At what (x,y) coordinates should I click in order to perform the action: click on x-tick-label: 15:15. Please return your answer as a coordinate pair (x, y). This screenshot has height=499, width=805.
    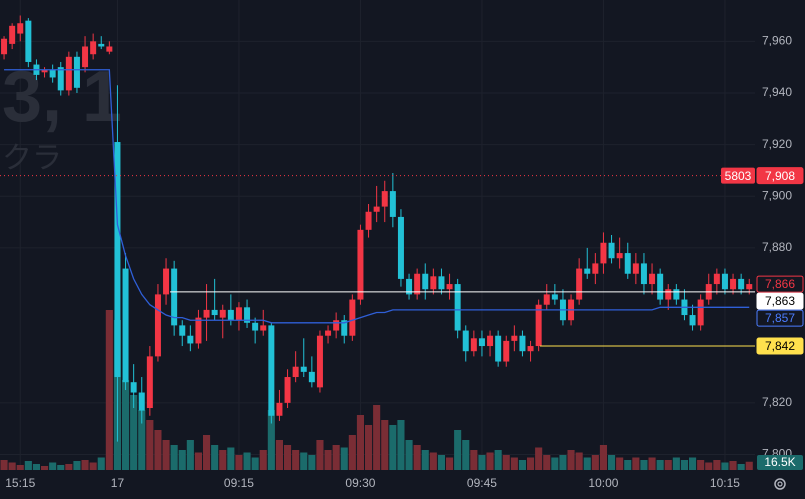
    Looking at the image, I should click on (20, 483).